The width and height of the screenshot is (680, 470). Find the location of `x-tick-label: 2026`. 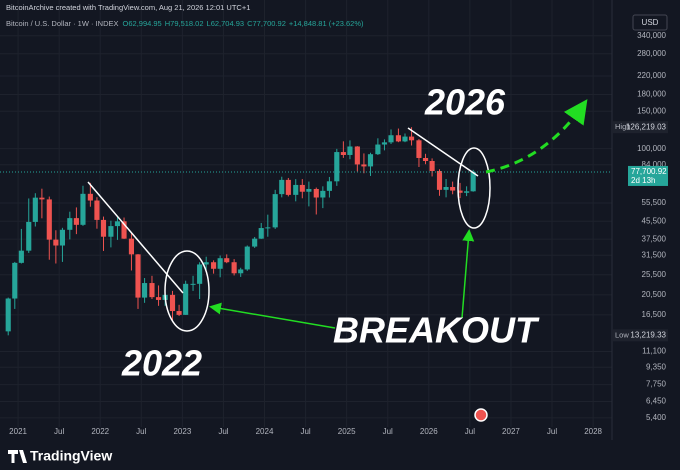

x-tick-label: 2026 is located at coordinates (429, 431).